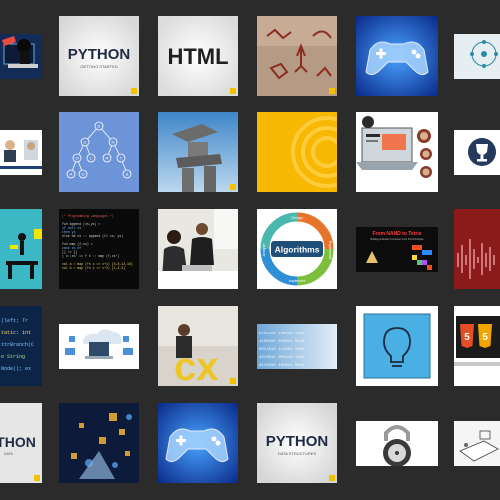 This screenshot has height=500, width=500. I want to click on code-line: e String, so click(13, 357).